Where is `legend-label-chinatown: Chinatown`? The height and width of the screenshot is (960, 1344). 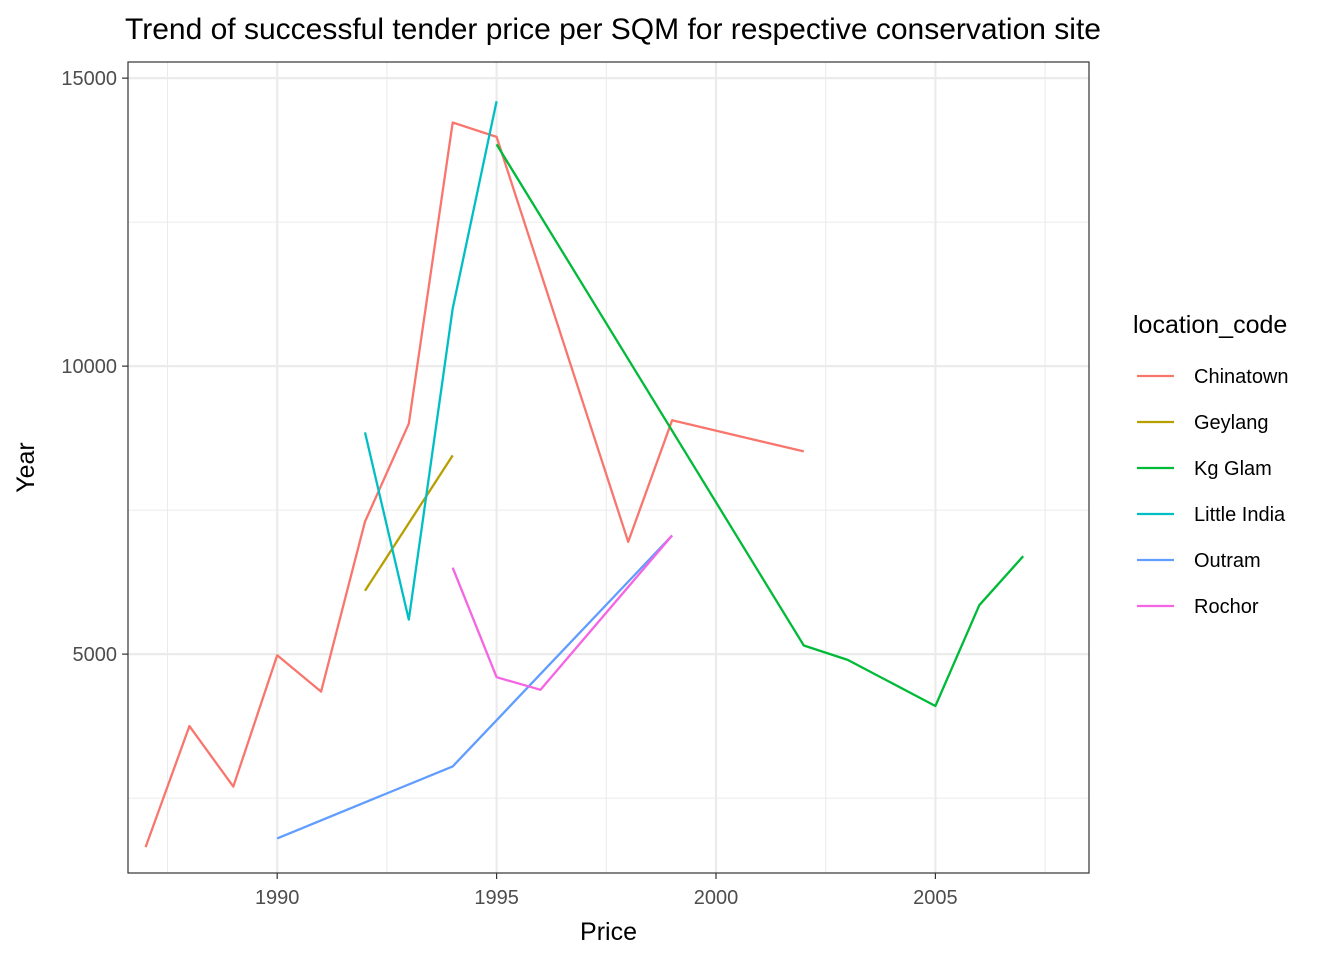 legend-label-chinatown: Chinatown is located at coordinates (1241, 377).